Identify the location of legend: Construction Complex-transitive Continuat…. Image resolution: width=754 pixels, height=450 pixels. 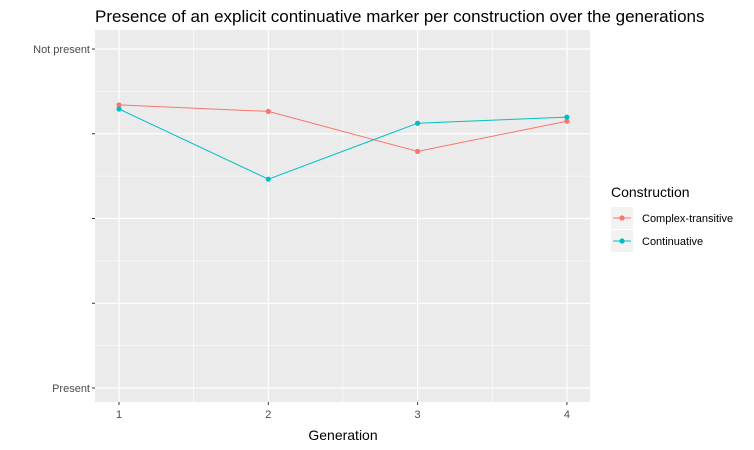
(672, 218).